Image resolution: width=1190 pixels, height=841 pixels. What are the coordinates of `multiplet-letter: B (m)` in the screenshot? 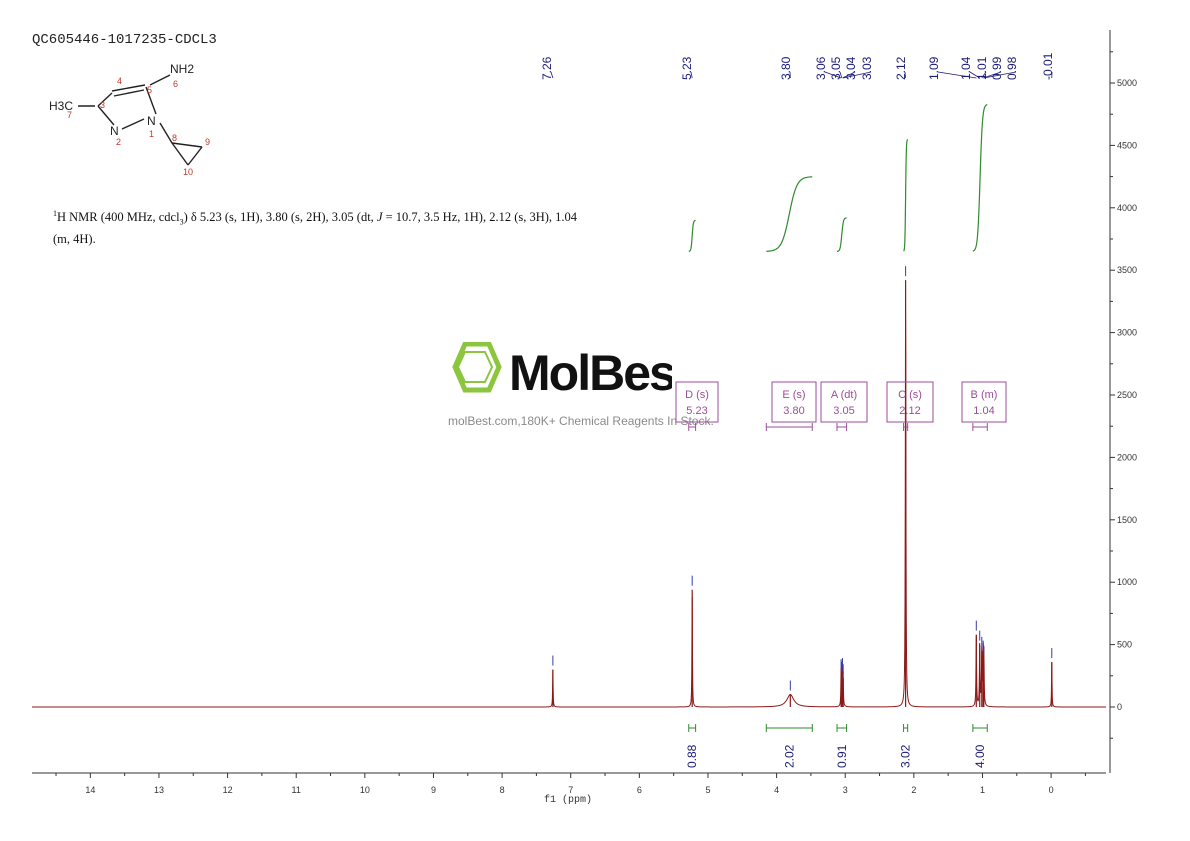 It's located at (984, 395).